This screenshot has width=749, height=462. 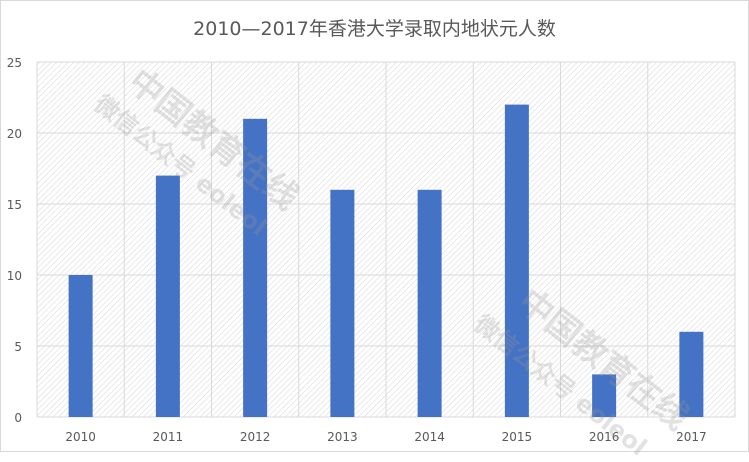 What do you see at coordinates (18, 347) in the screenshot?
I see `y-tick-label: 5` at bounding box center [18, 347].